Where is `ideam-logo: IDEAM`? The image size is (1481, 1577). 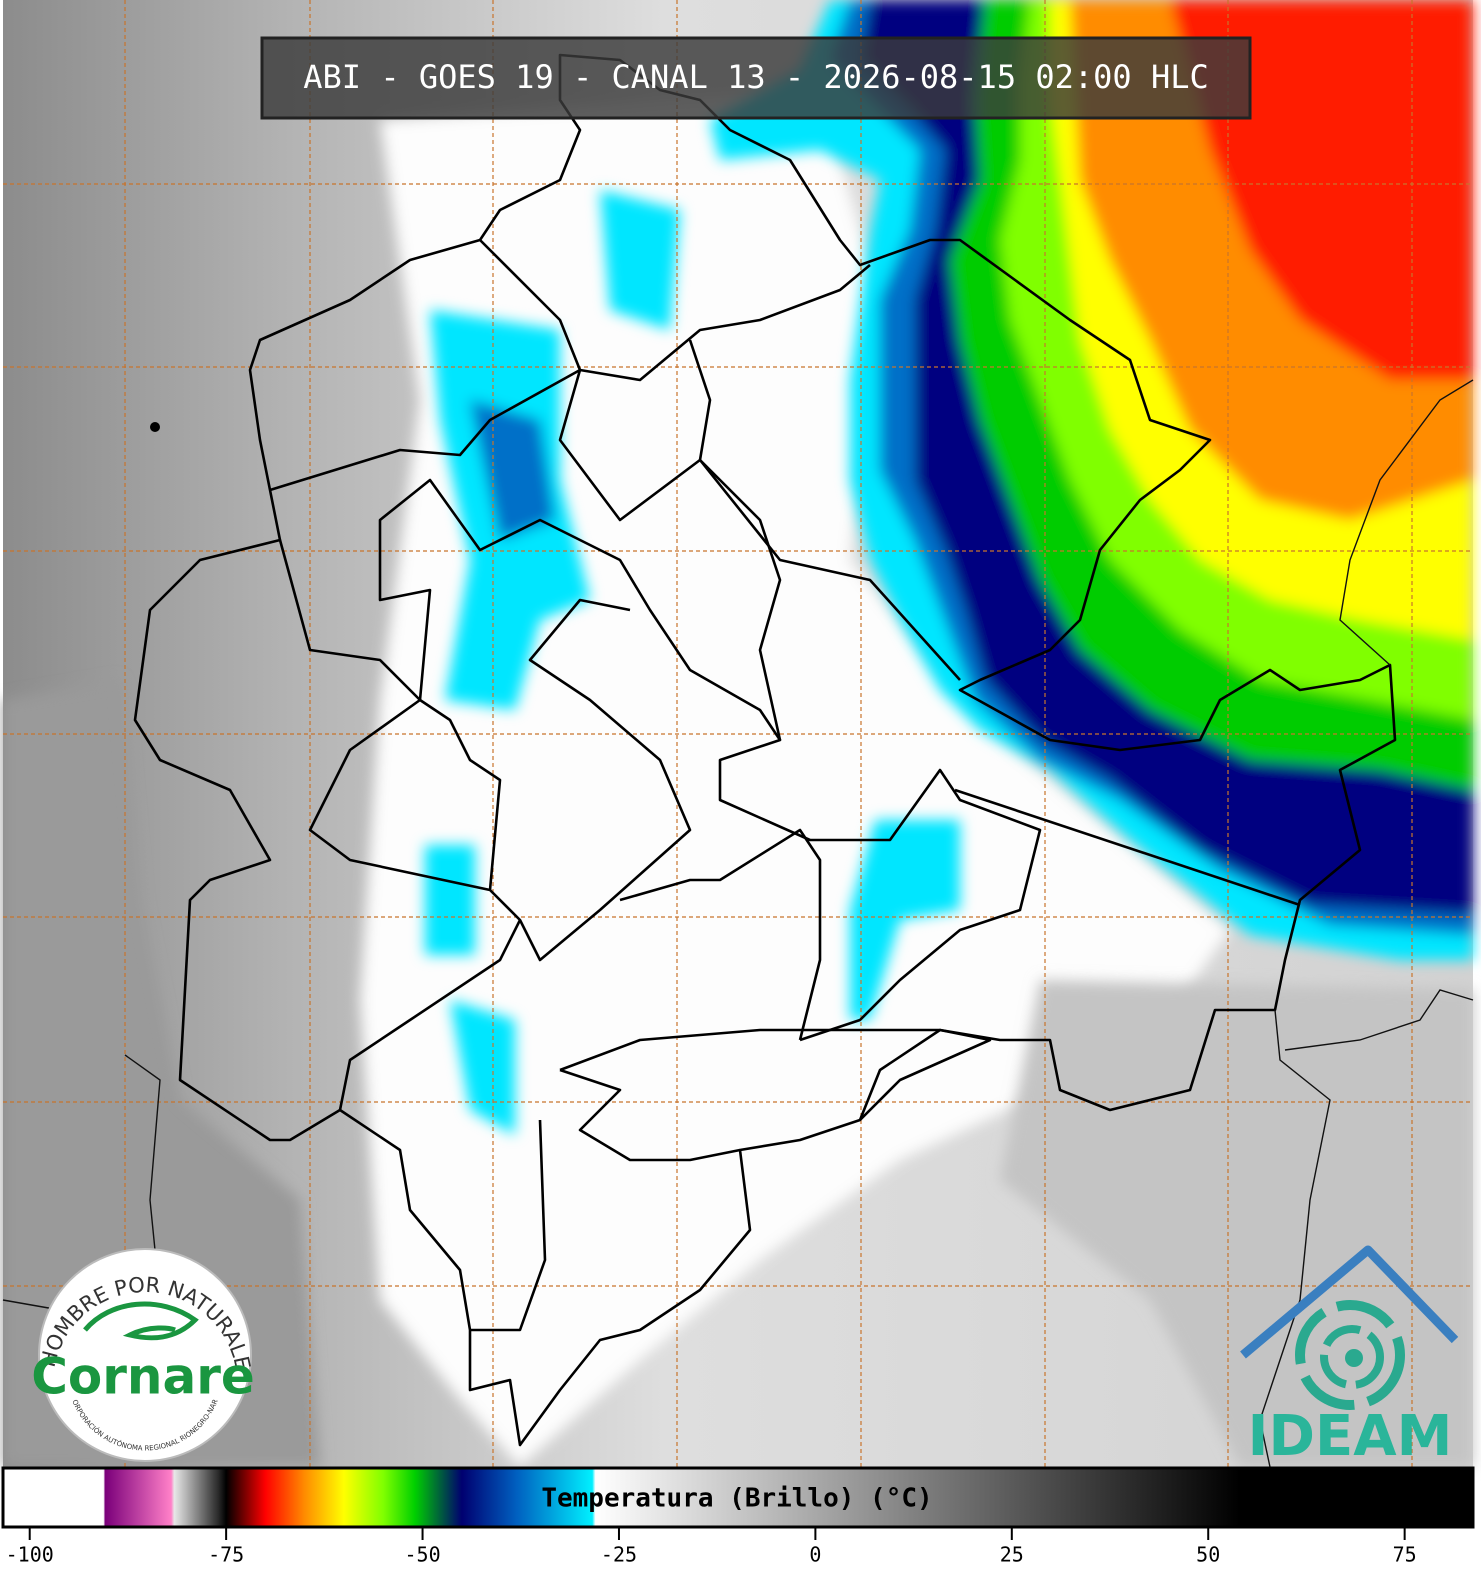 ideam-logo: IDEAM is located at coordinates (1349, 1357).